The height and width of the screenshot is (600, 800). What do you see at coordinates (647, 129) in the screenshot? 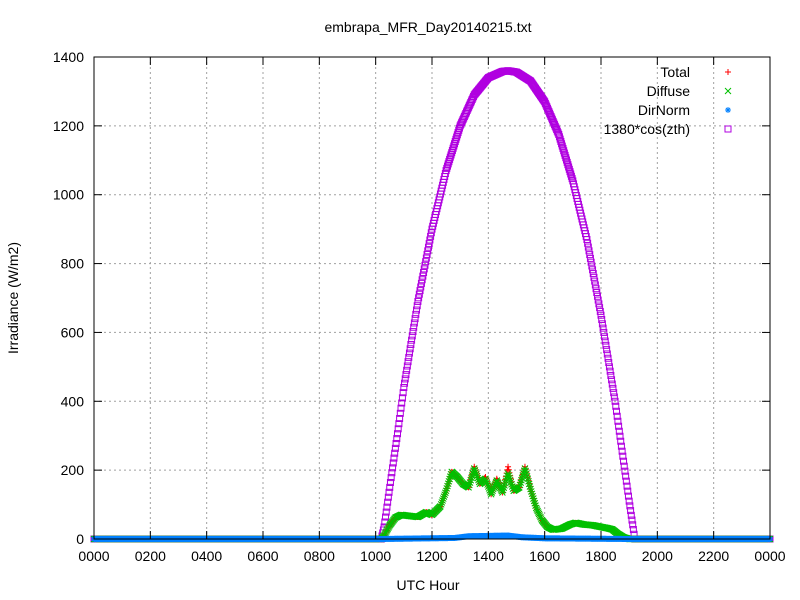
I see `legend-label: 1380*cos(zth)` at bounding box center [647, 129].